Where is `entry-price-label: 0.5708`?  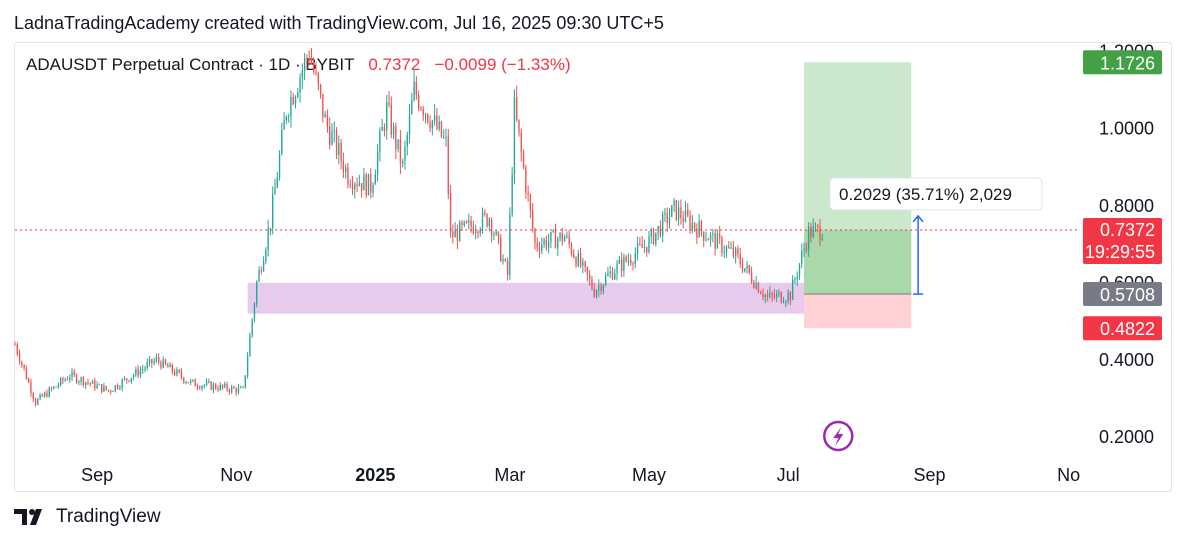
entry-price-label: 0.5708 is located at coordinates (1127, 295).